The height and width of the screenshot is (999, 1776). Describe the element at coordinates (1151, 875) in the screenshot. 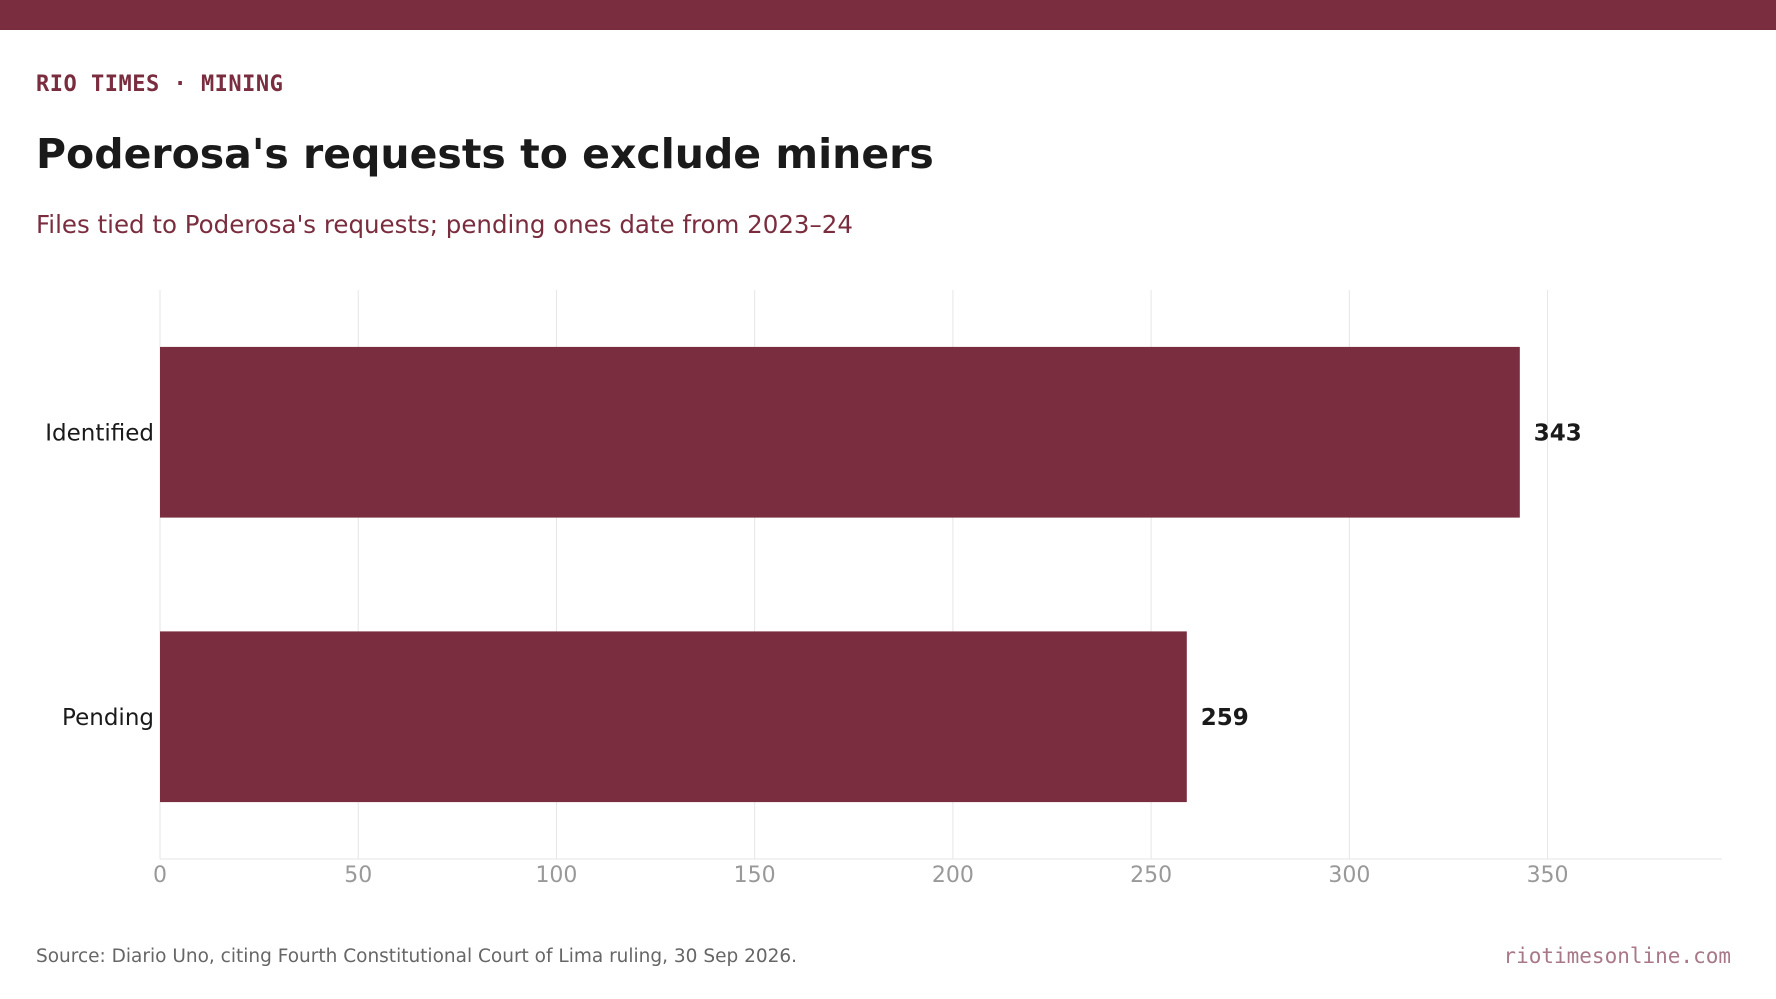

I see `x-tick-label: 250` at that location.